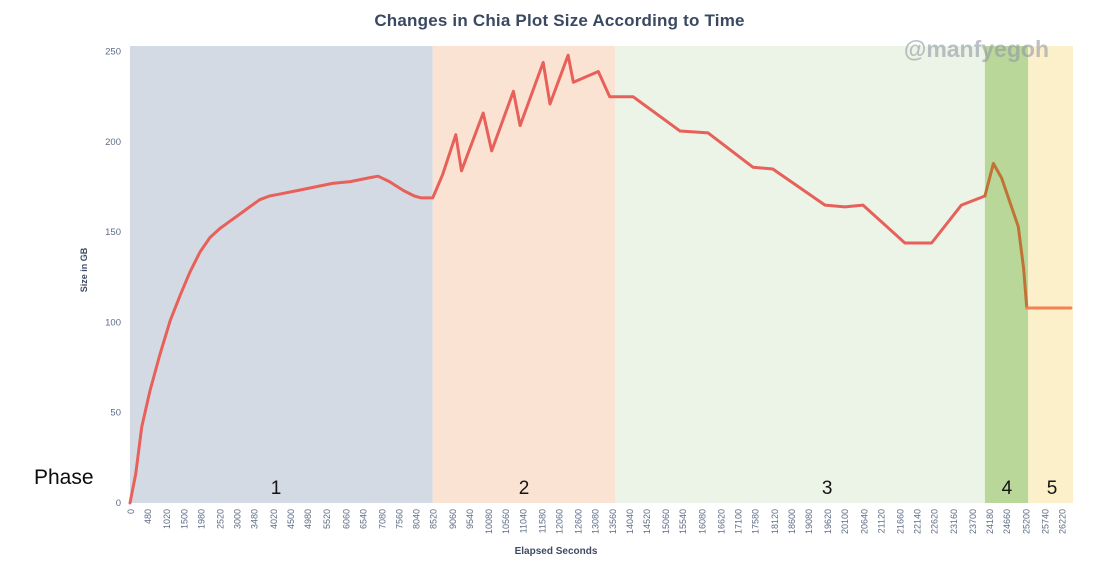 Image resolution: width=1119 pixels, height=578 pixels. I want to click on x-tick-label: 0, so click(131, 511).